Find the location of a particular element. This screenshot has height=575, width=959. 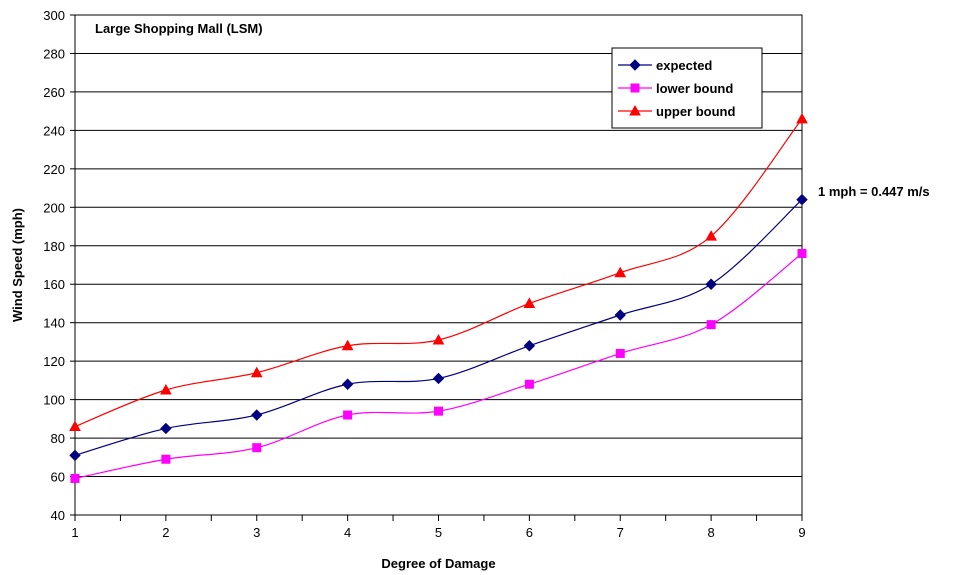

y-tick-label: 240 is located at coordinates (54, 130).